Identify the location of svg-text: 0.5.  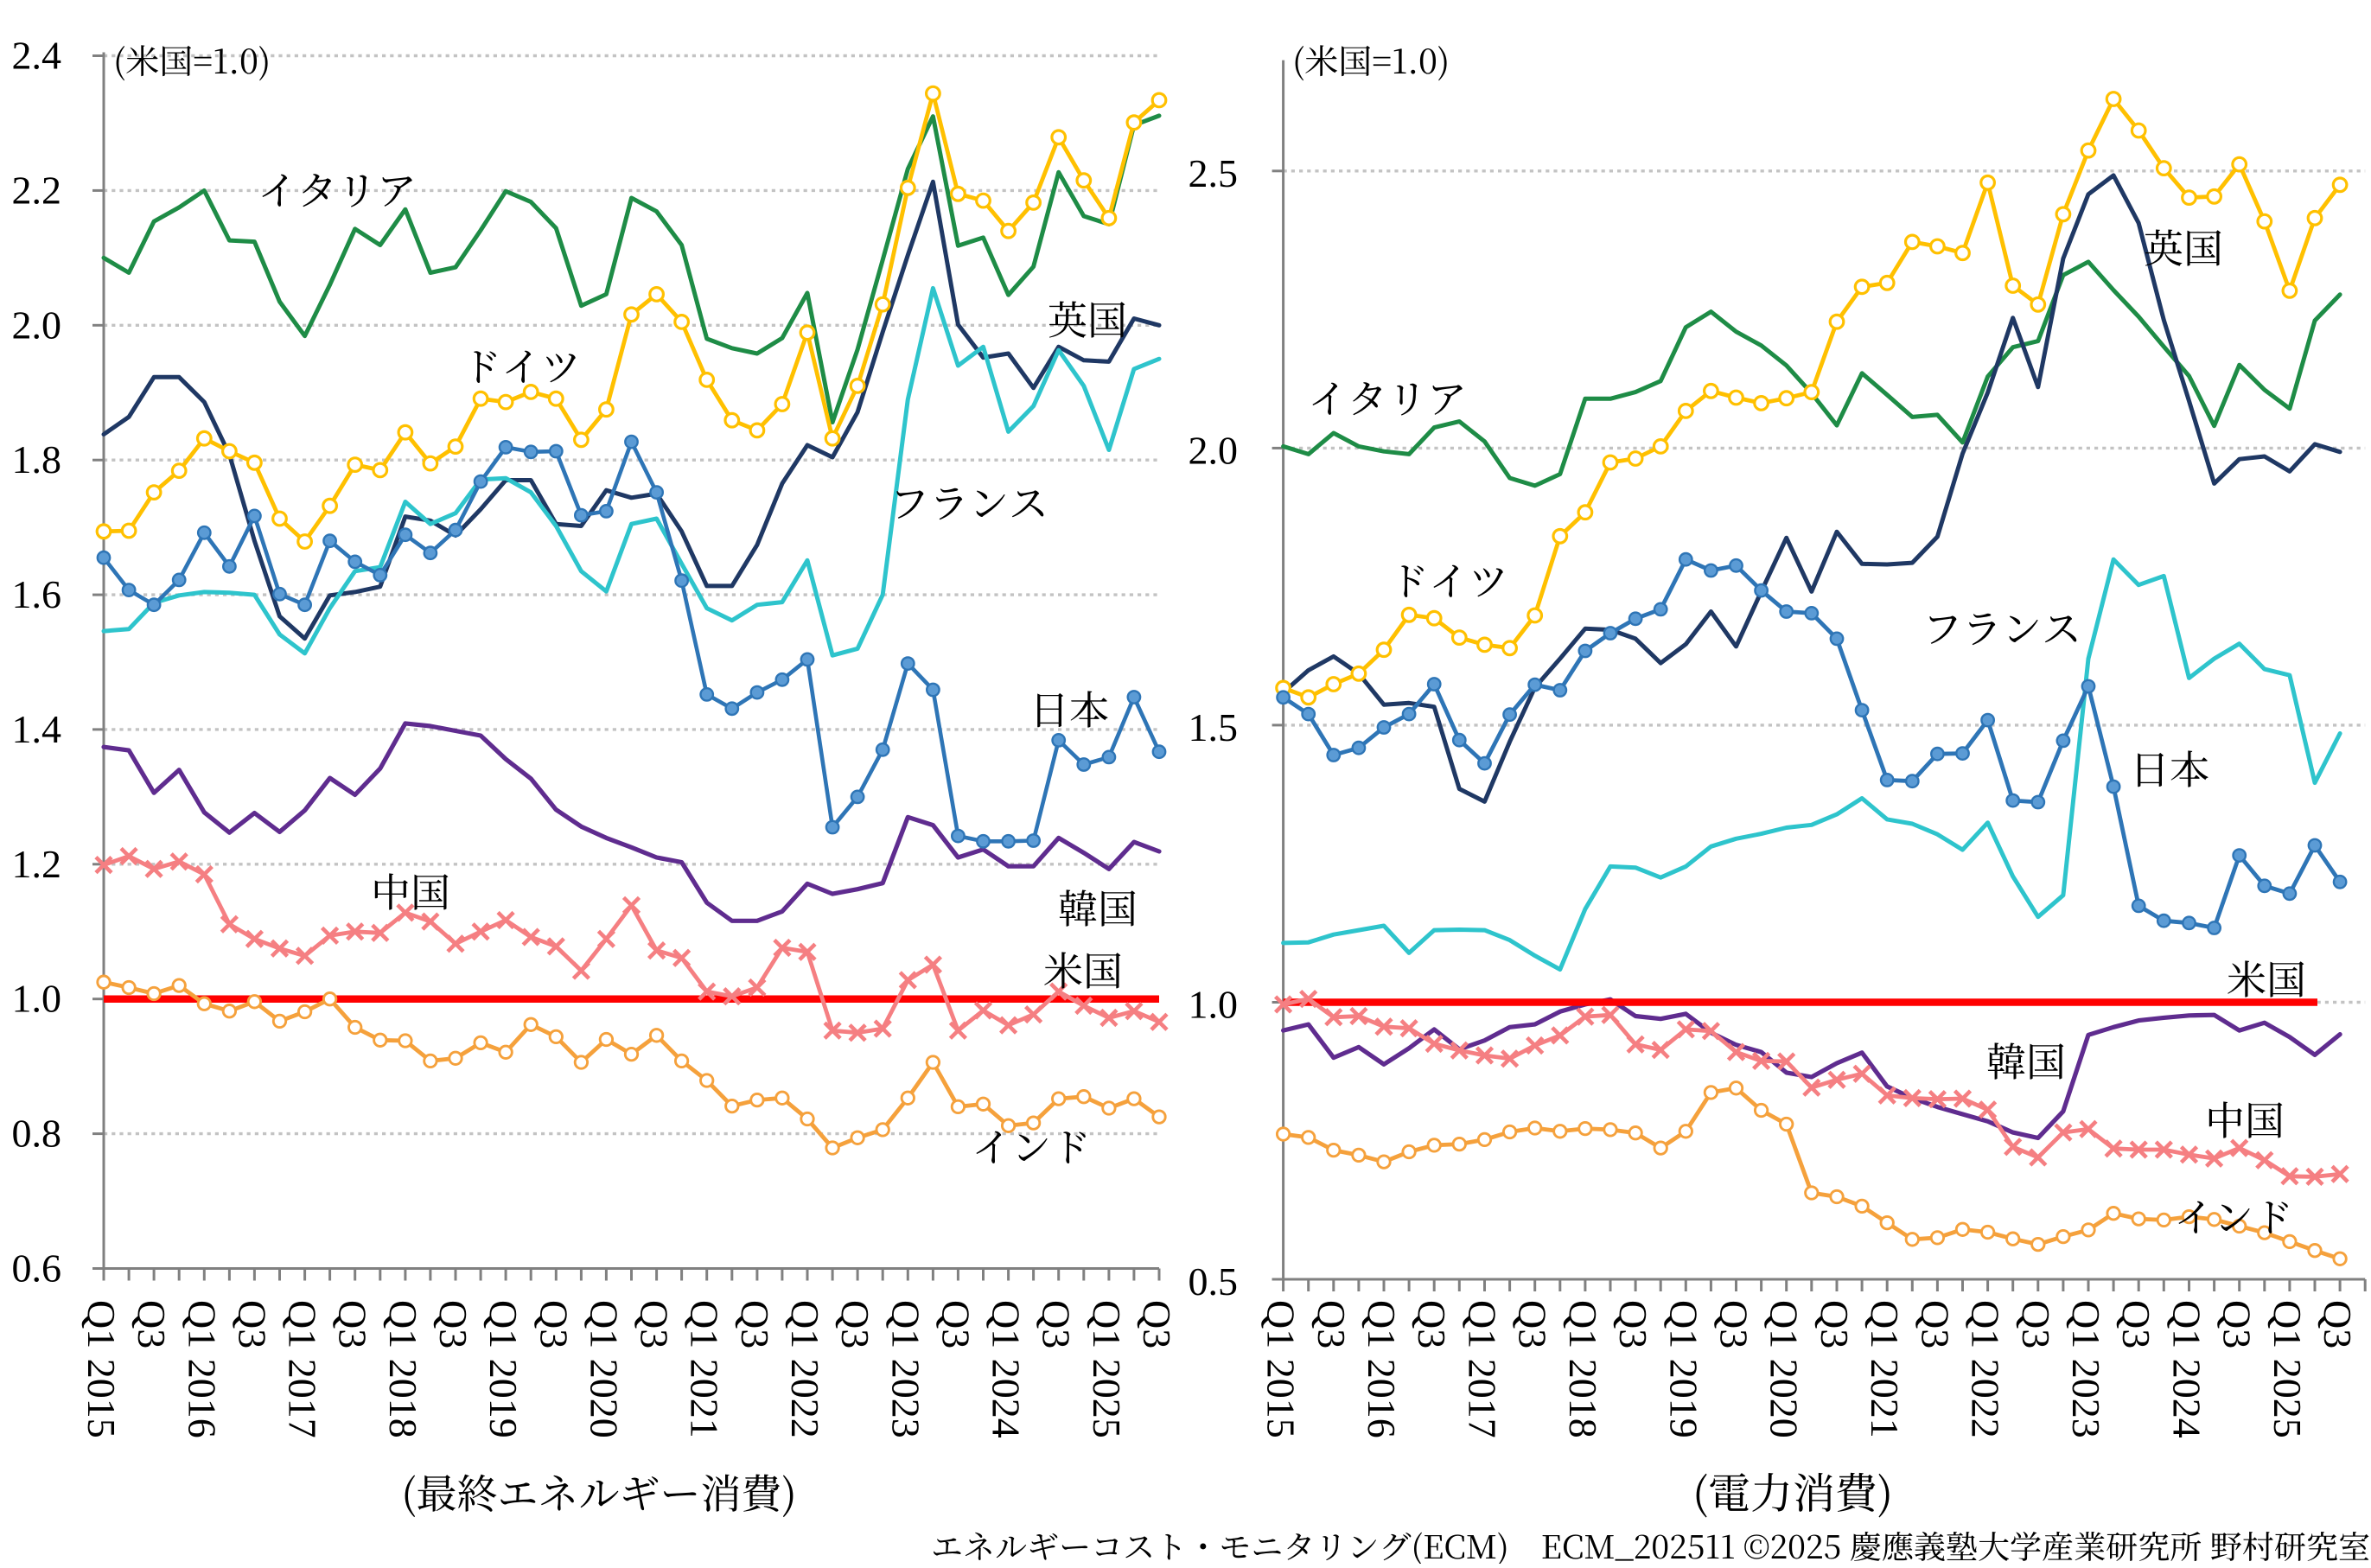
(1214, 1281).